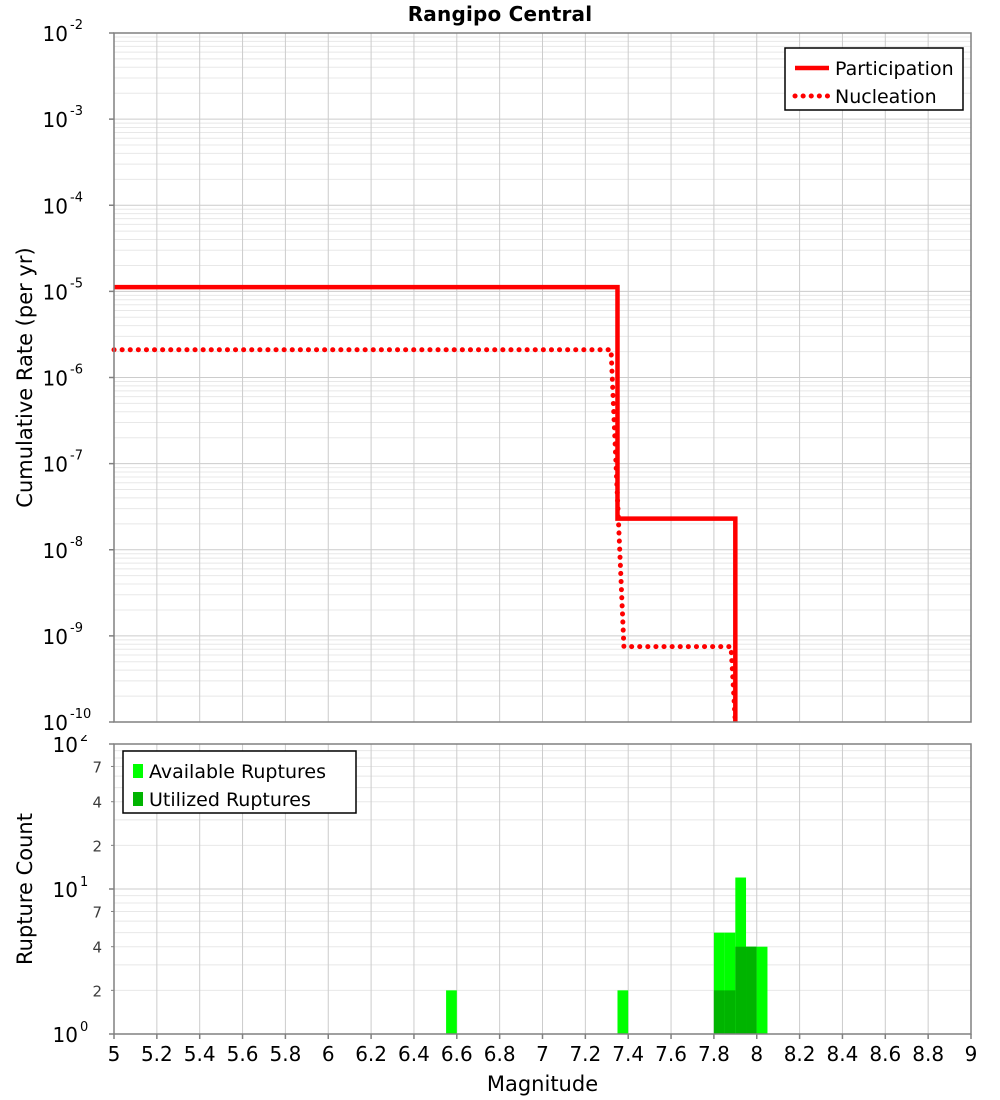 The width and height of the screenshot is (1000, 1100). What do you see at coordinates (894, 69) in the screenshot?
I see `legend-label: Participation` at bounding box center [894, 69].